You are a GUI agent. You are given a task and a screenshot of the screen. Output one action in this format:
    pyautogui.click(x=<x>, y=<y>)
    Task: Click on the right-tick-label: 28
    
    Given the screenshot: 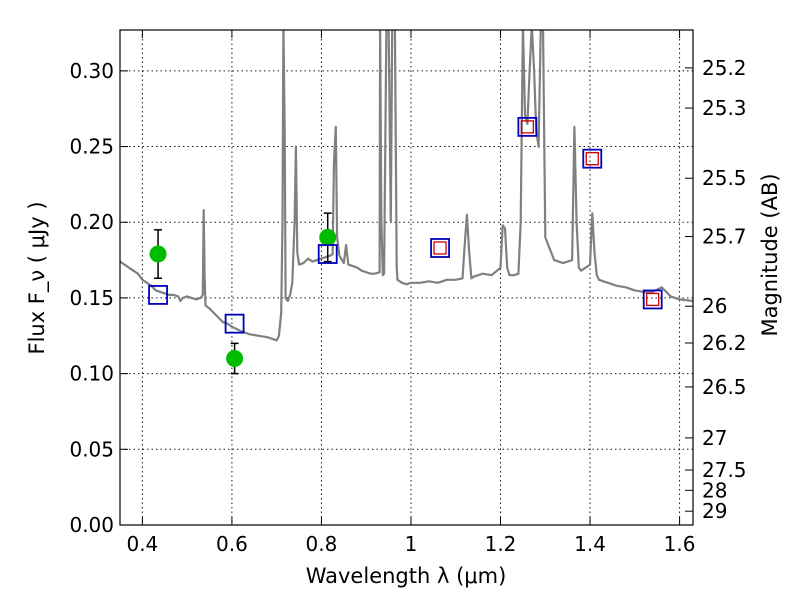 What is the action you would take?
    pyautogui.click(x=714, y=490)
    